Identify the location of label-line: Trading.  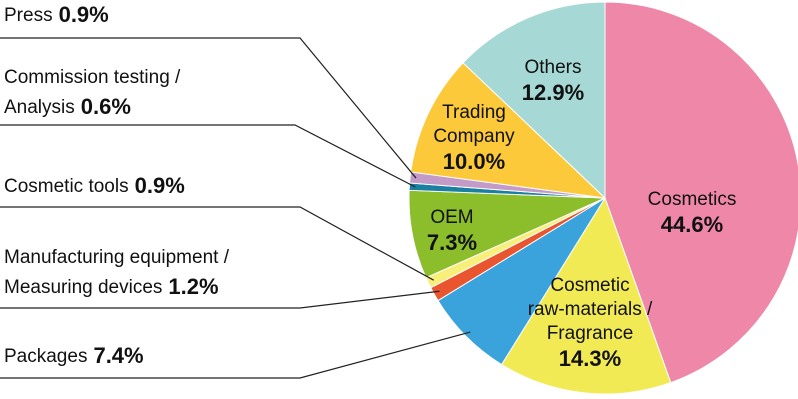
(474, 112).